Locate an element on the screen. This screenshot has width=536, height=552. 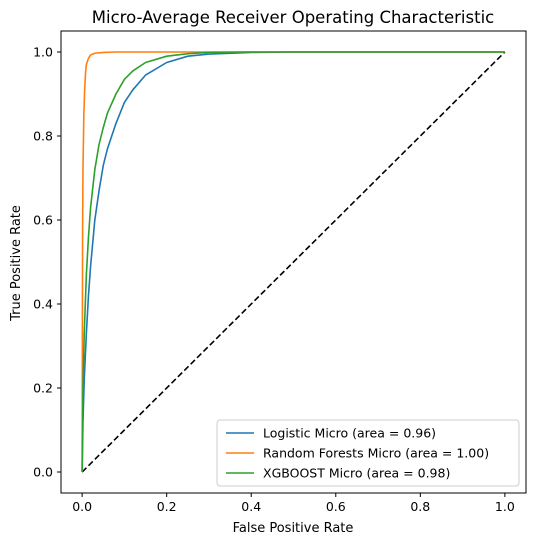
legend-label-1: Random Forests Micro (area = 1.00) is located at coordinates (376, 453).